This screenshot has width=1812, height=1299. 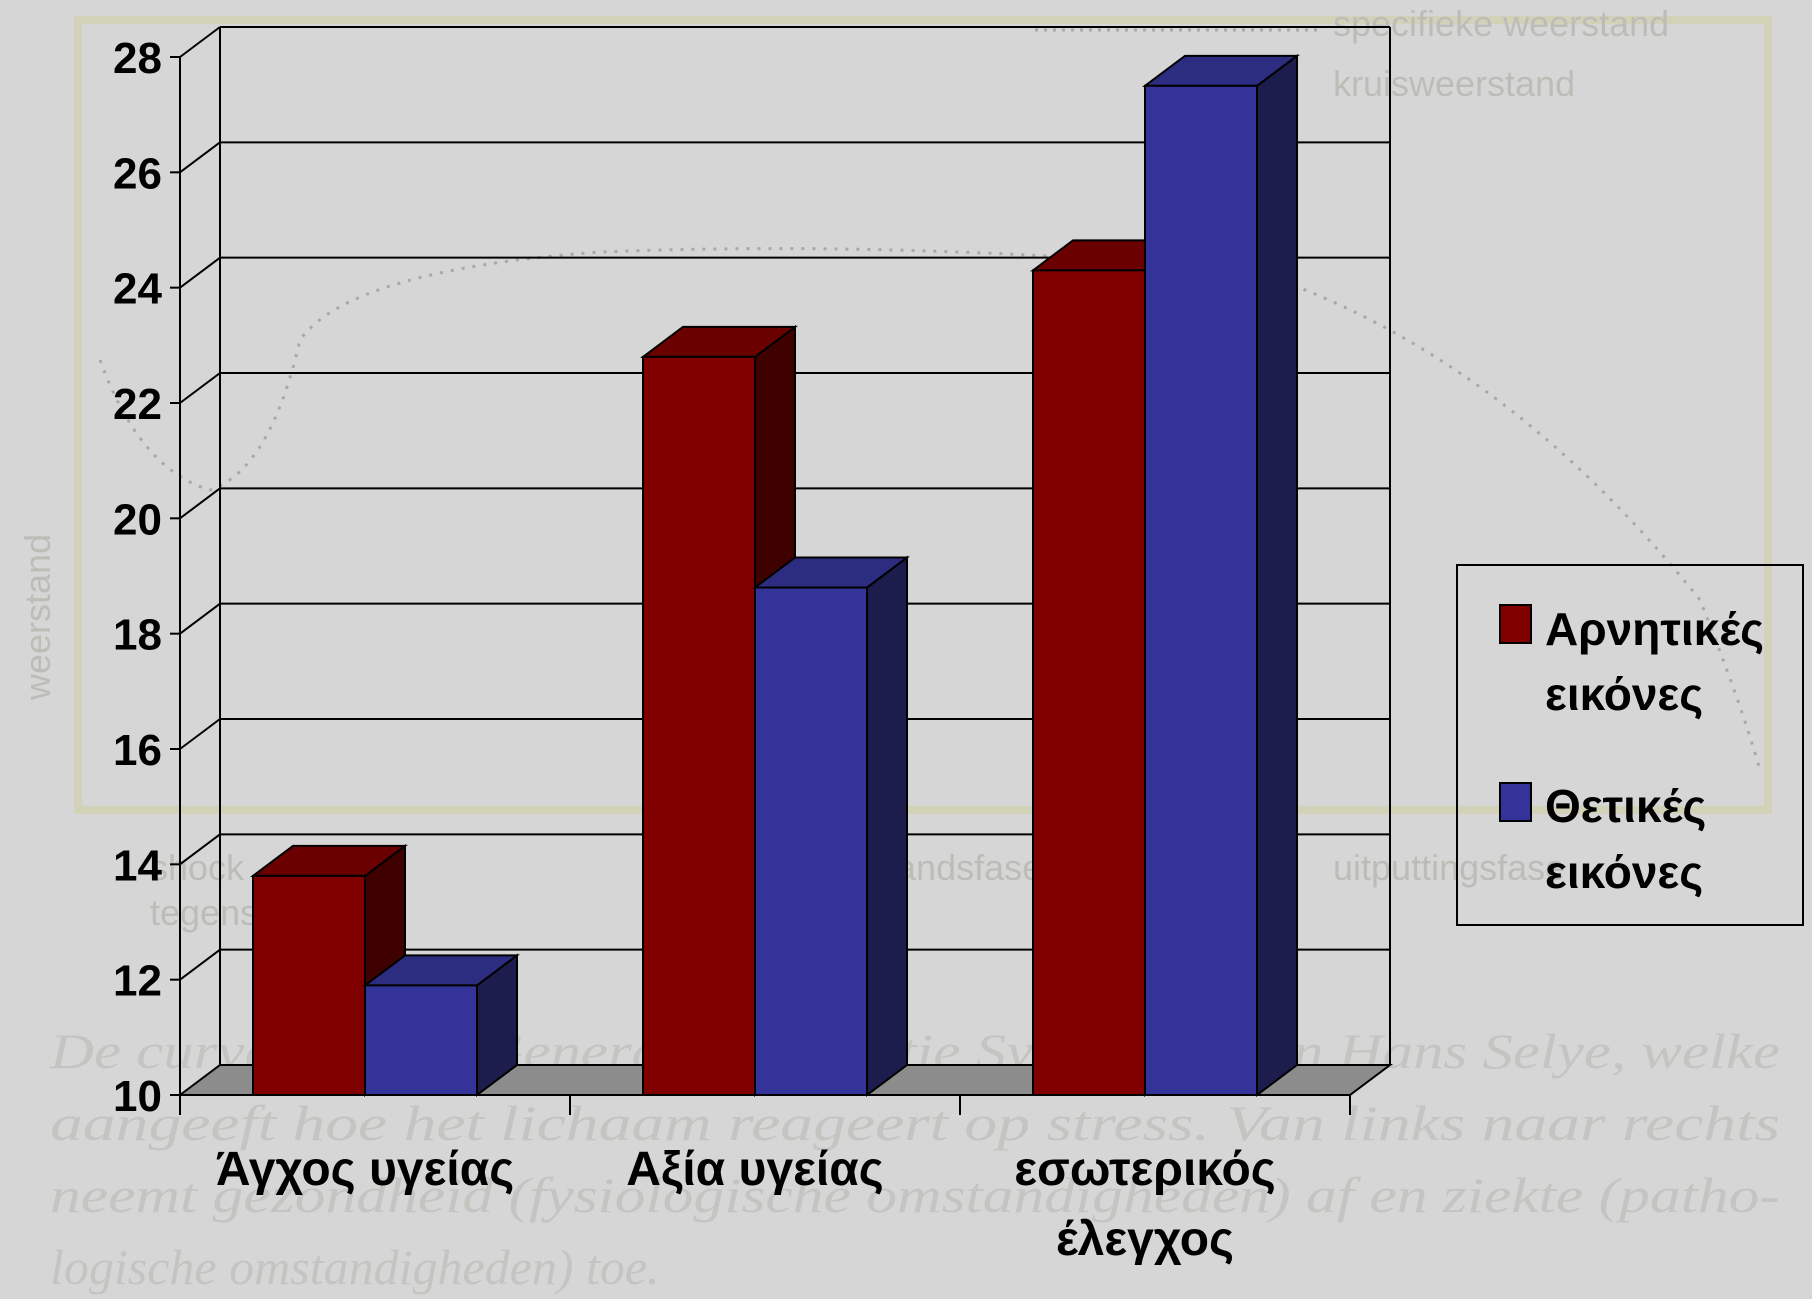 I want to click on category-label-2-1: έλεγχος, so click(x=1145, y=1239).